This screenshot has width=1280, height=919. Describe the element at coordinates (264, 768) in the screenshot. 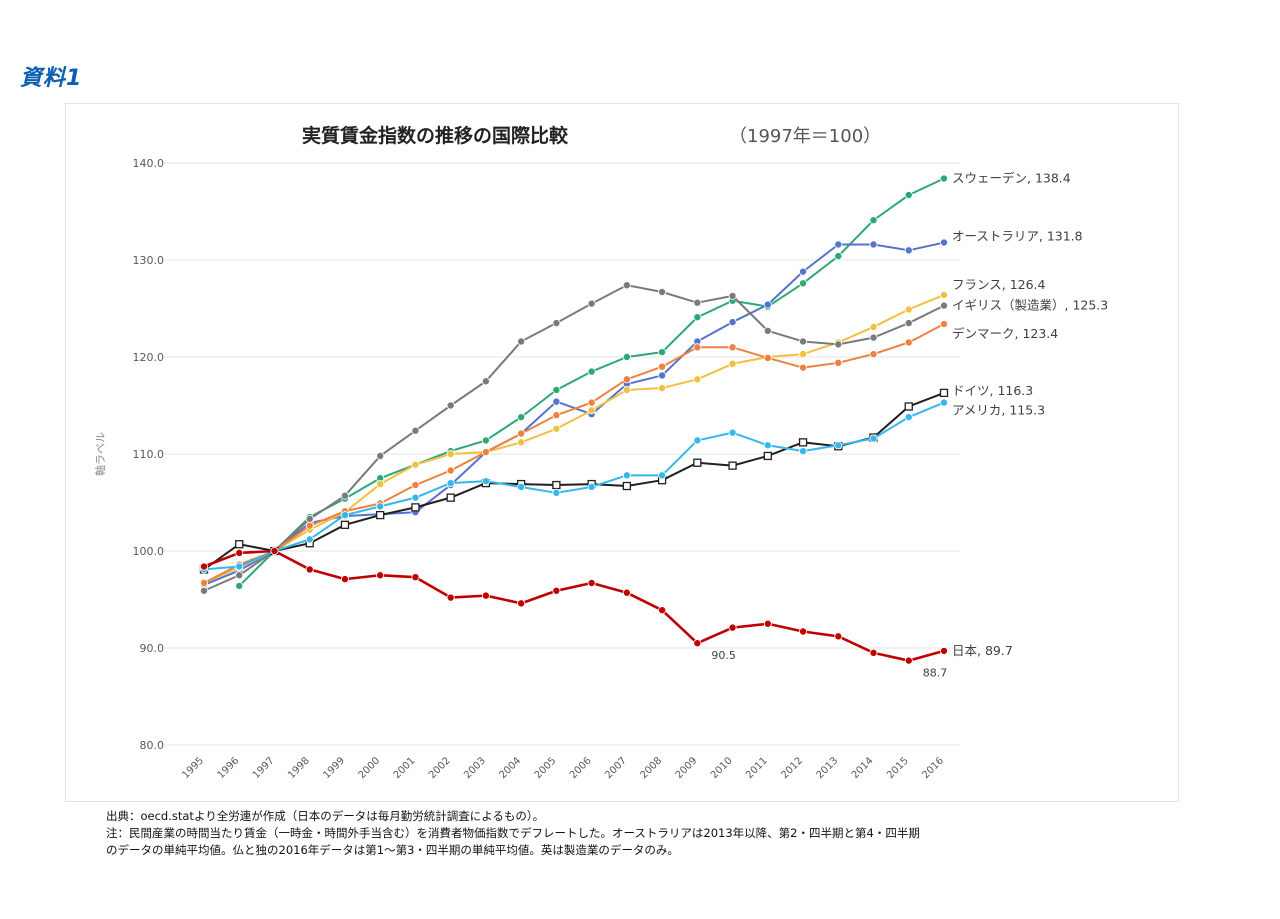

I see `x-tick-label: 1997` at that location.